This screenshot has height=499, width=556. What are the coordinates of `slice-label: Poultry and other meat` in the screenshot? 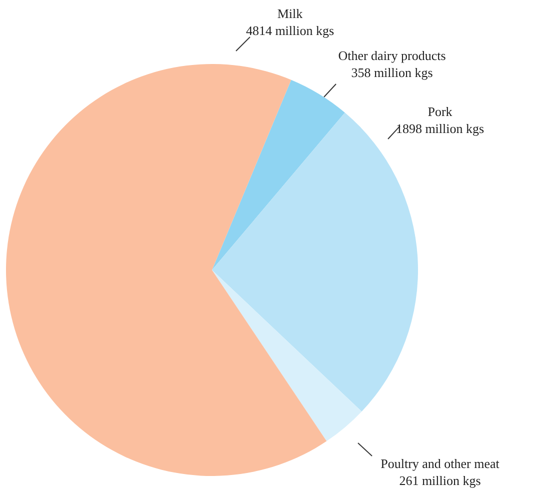 It's located at (440, 463).